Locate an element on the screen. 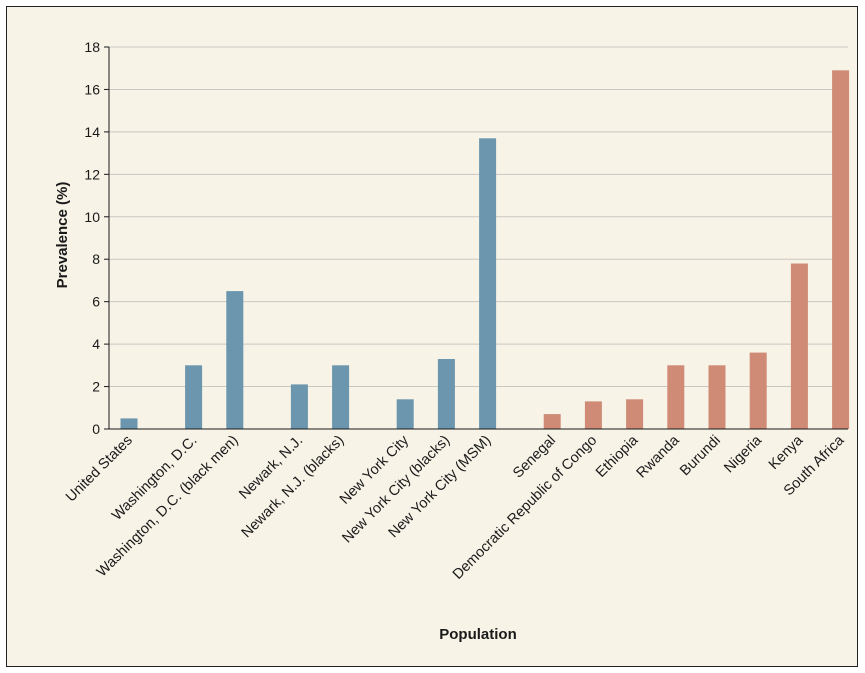 The width and height of the screenshot is (865, 673). x-tick-label: New York City is located at coordinates (375, 470).